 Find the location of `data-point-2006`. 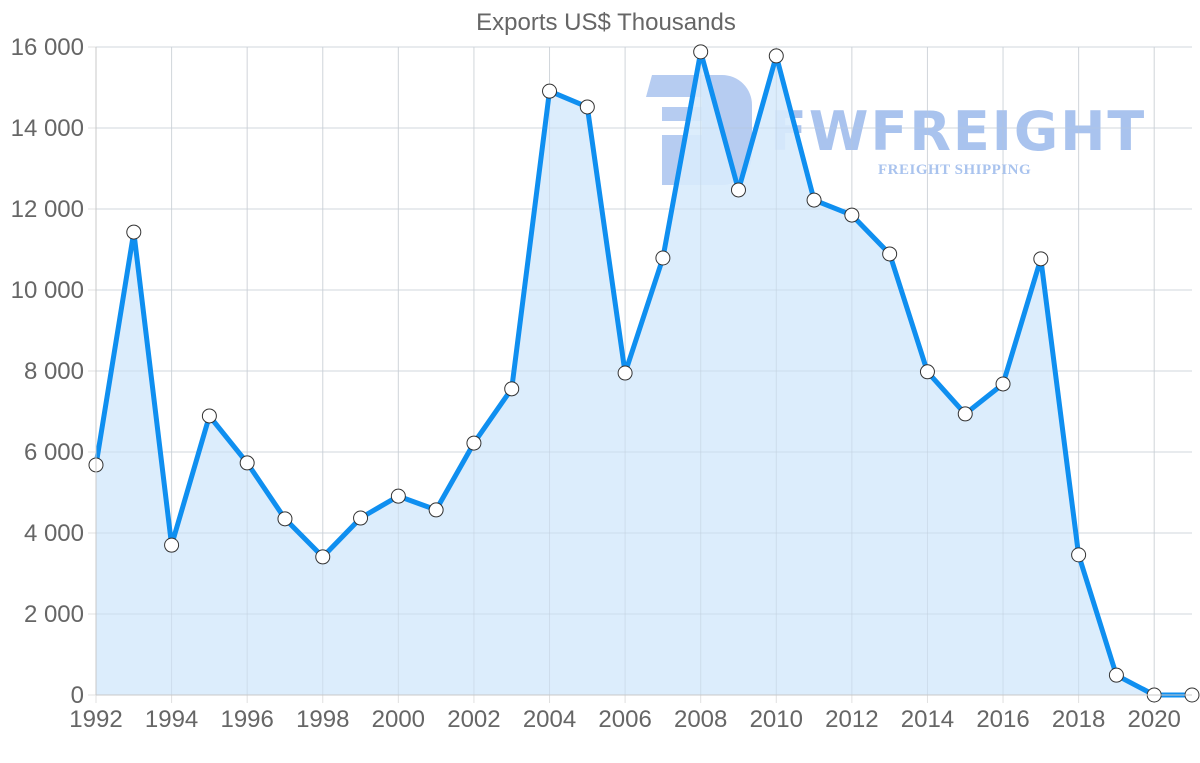

data-point-2006 is located at coordinates (625, 373).